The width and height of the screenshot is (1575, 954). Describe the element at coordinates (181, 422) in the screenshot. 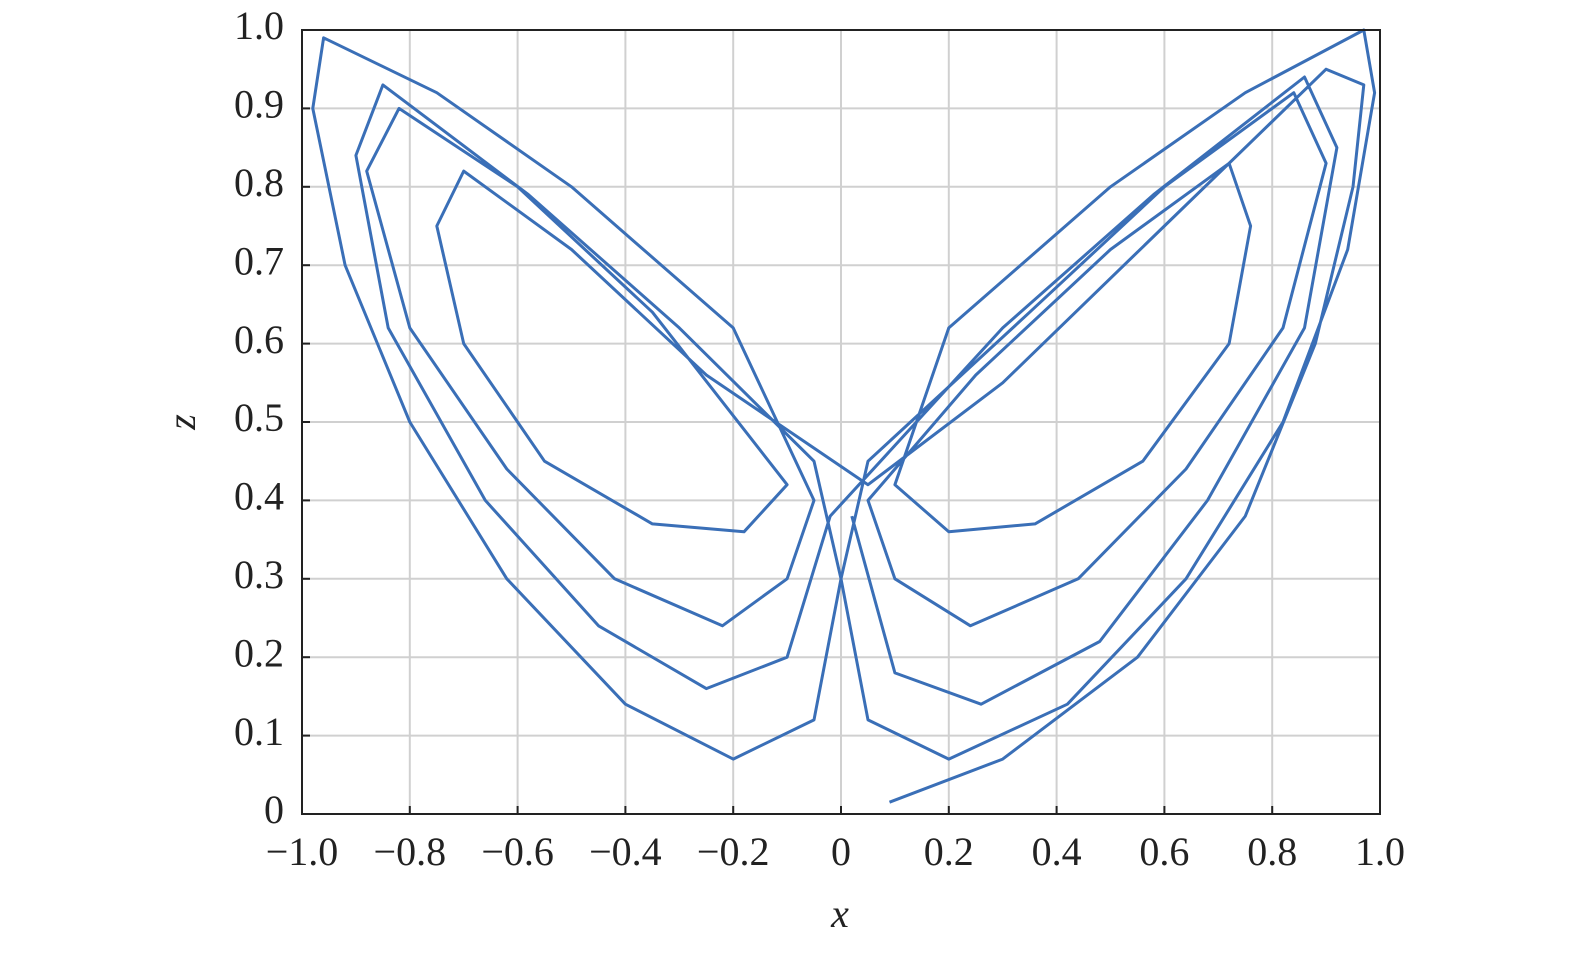

I see `y-axis-label: z` at that location.